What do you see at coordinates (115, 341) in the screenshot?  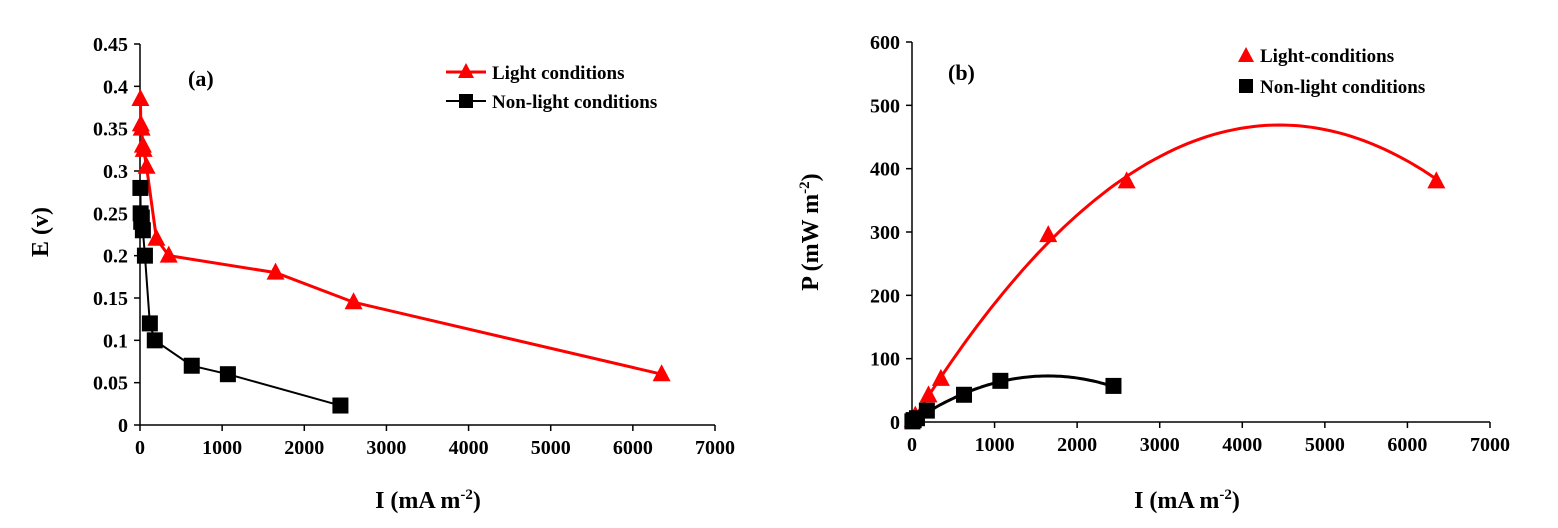 I see `y-tick-label: 0.1` at bounding box center [115, 341].